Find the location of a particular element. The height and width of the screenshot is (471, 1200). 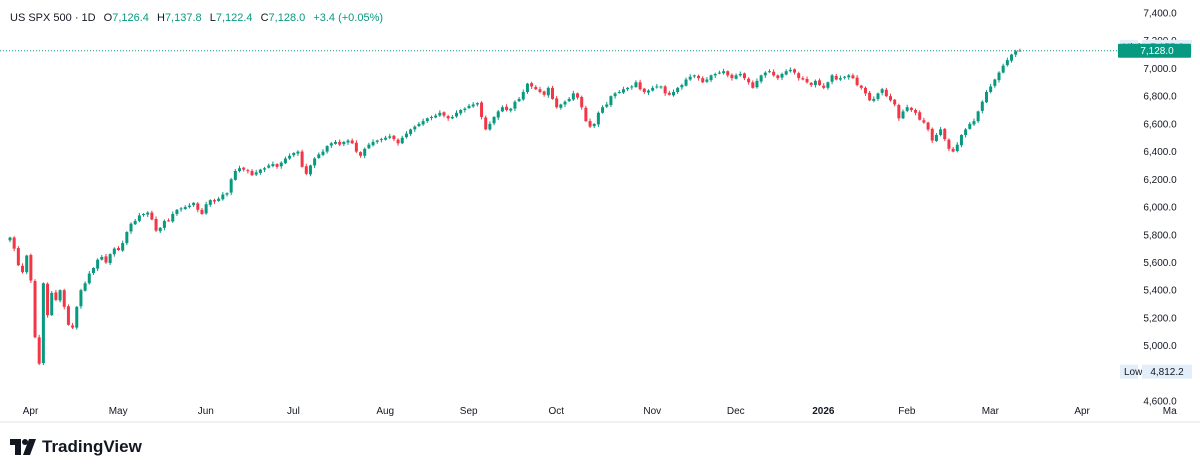

x-tick-label: 2026 is located at coordinates (823, 411).